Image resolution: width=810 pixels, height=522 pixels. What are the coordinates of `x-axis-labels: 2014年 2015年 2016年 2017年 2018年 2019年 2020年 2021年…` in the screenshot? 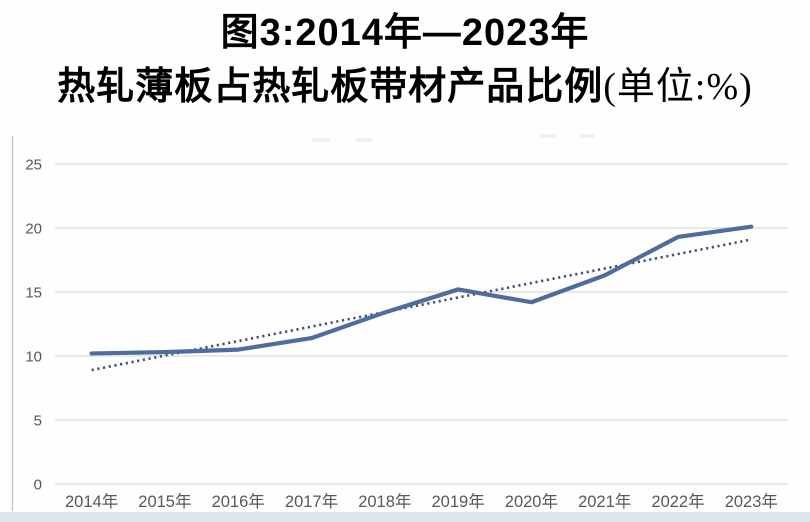 It's located at (421, 501).